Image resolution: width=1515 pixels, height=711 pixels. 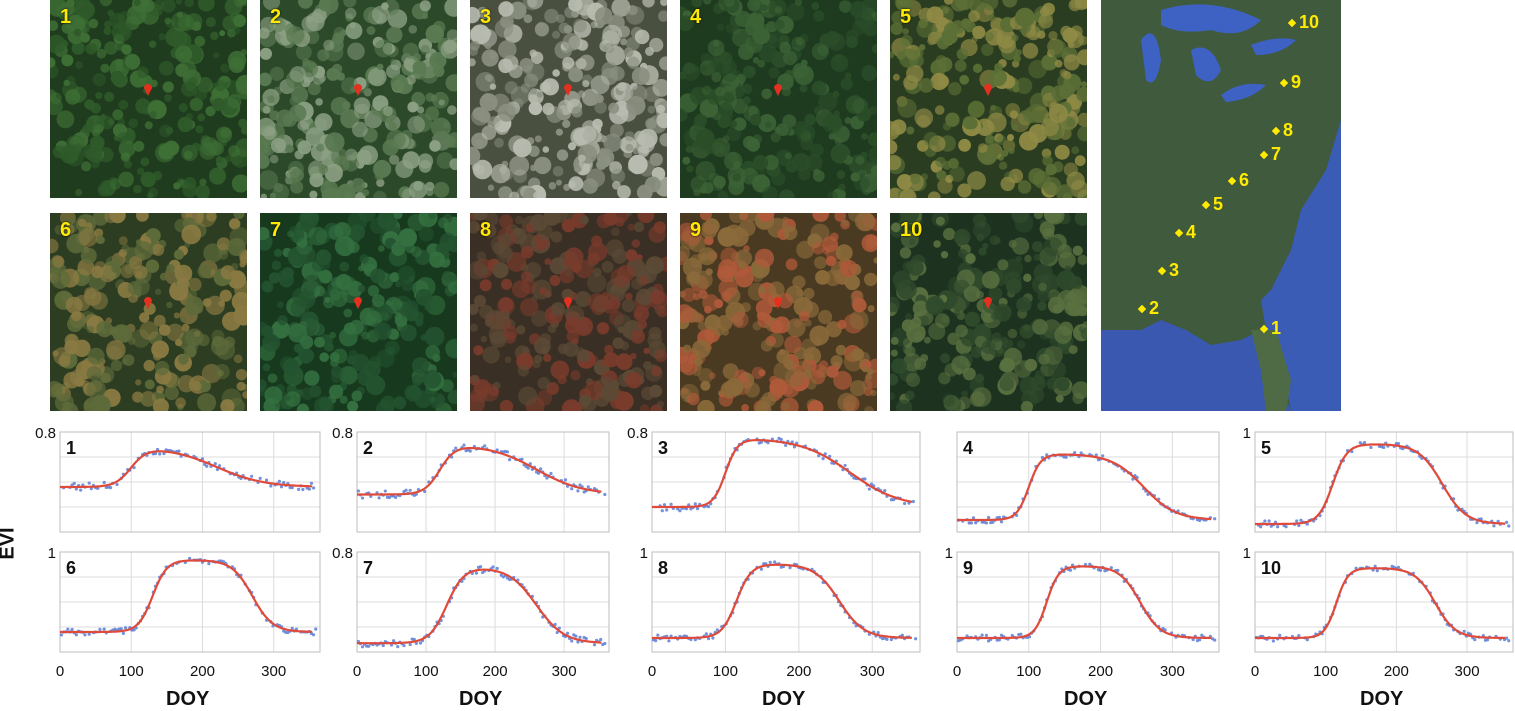 I want to click on map-site-label: 7, so click(x=1276, y=154).